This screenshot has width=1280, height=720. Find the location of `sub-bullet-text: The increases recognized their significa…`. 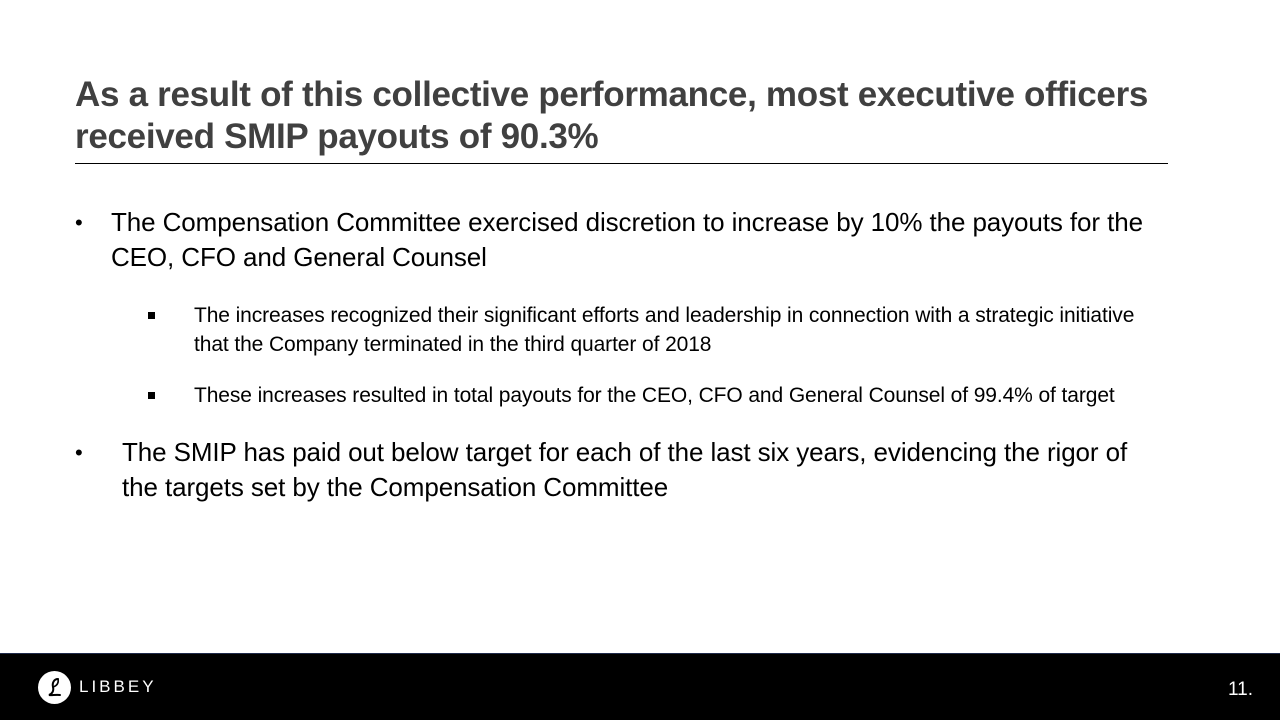

sub-bullet-text: The increases recognized their significa… is located at coordinates (664, 330).